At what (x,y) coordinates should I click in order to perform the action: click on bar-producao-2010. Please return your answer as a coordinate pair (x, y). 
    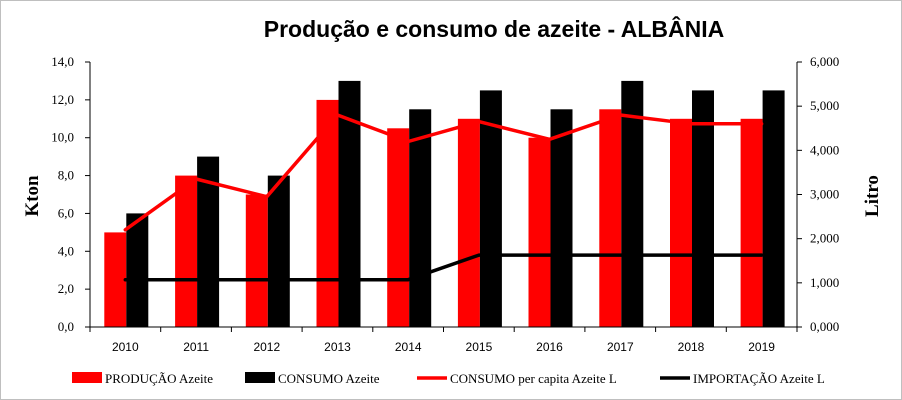
    Looking at the image, I should click on (115, 279).